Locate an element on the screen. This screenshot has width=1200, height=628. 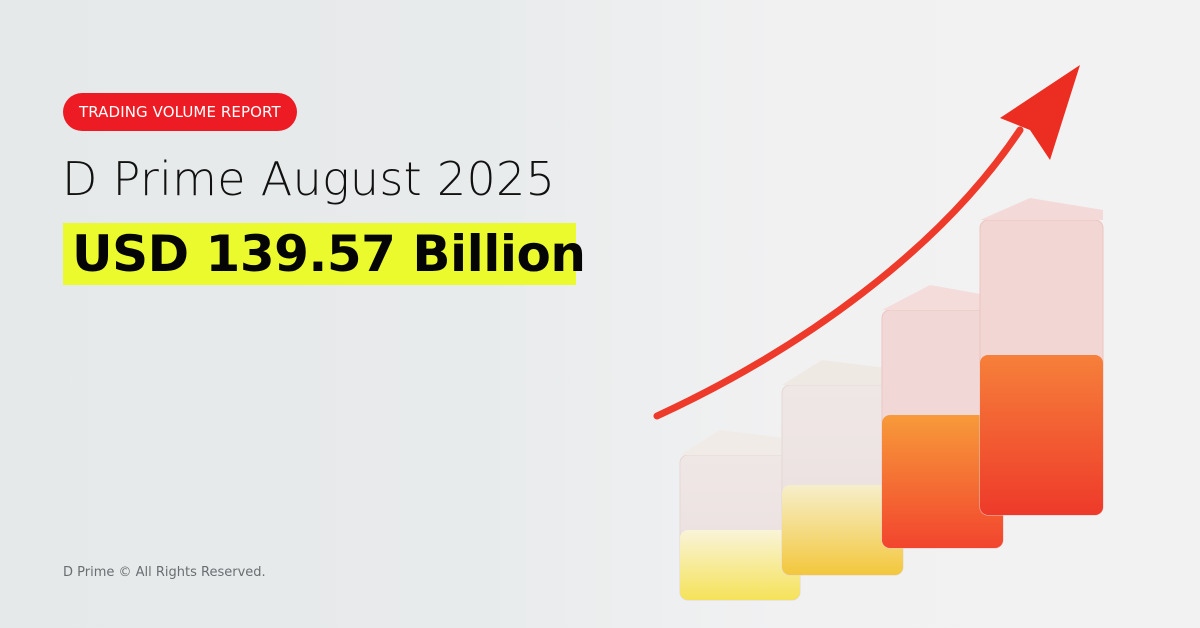
report-badge: TRADING VOLUME REPORT is located at coordinates (180, 112).